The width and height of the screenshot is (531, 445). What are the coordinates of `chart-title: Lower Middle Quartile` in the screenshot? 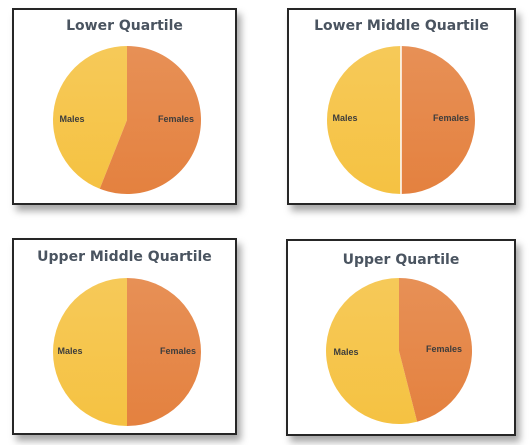 It's located at (401, 26).